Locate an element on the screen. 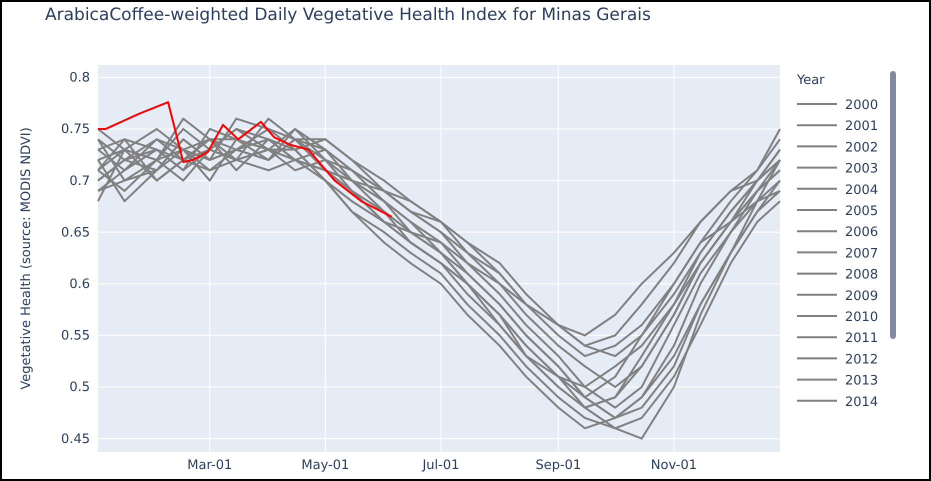  legend-label: 2009 is located at coordinates (861, 296).